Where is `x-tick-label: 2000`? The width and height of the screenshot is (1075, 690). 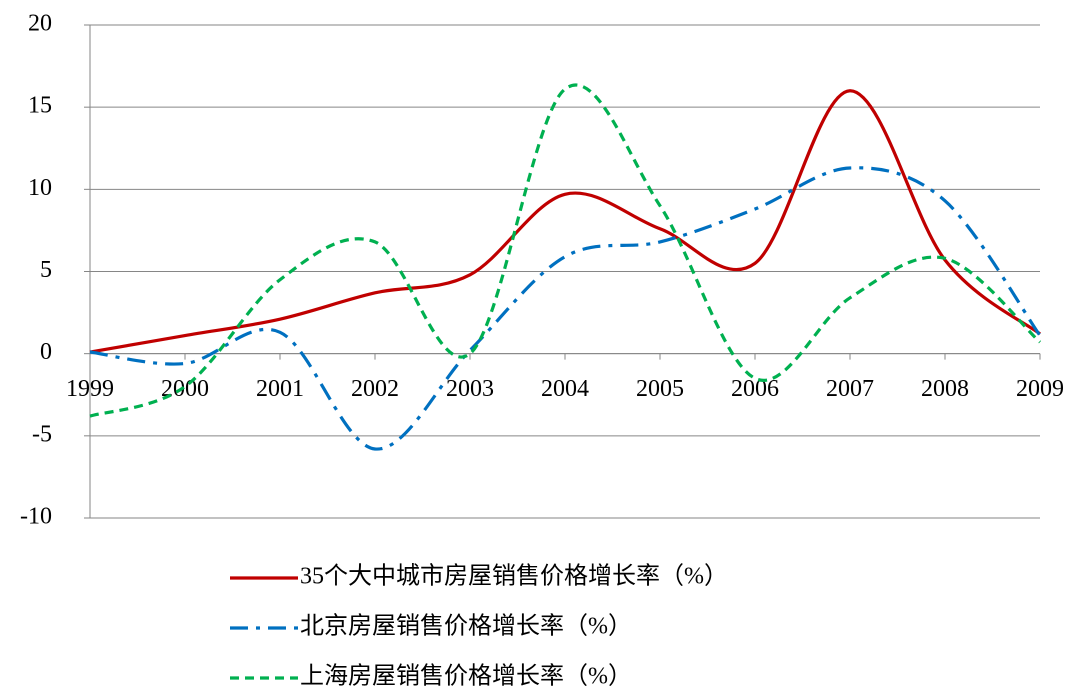 x-tick-label: 2000 is located at coordinates (185, 389).